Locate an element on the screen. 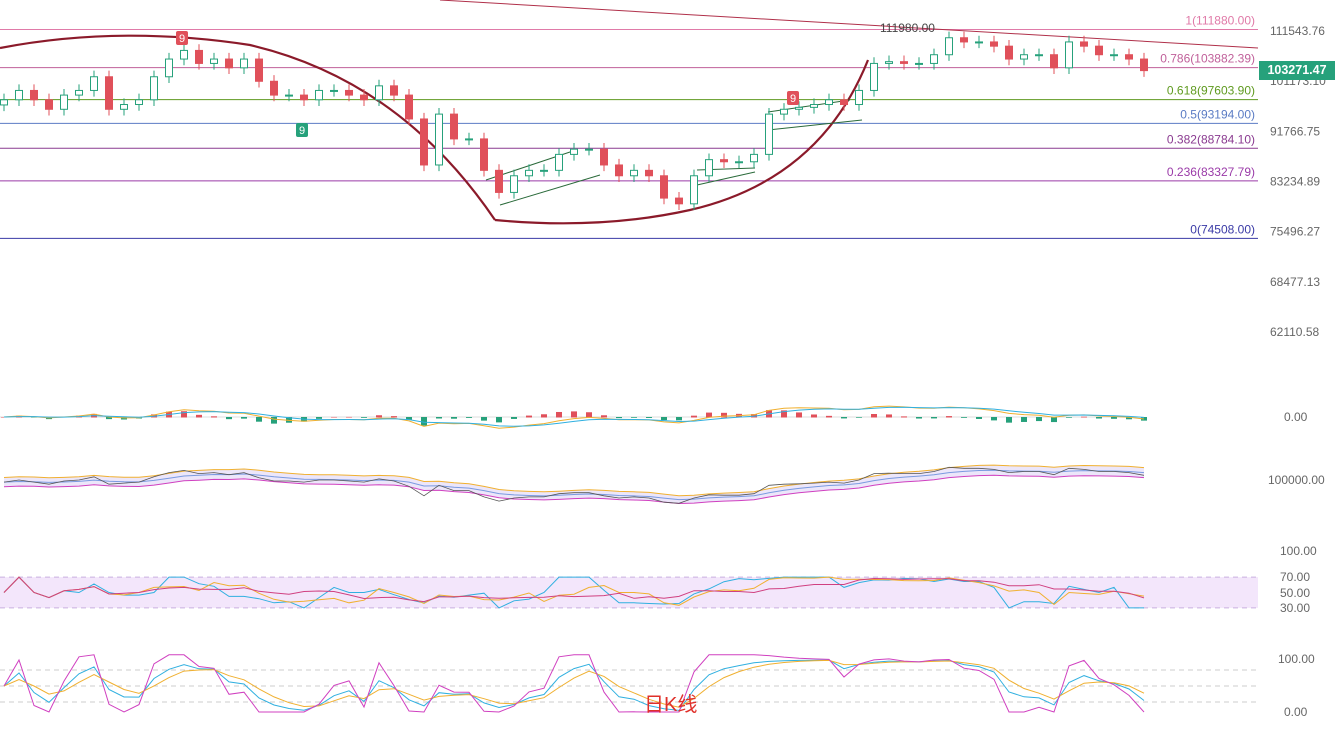 This screenshot has width=1335, height=729. period-watermark: 日K线 is located at coordinates (671, 705).